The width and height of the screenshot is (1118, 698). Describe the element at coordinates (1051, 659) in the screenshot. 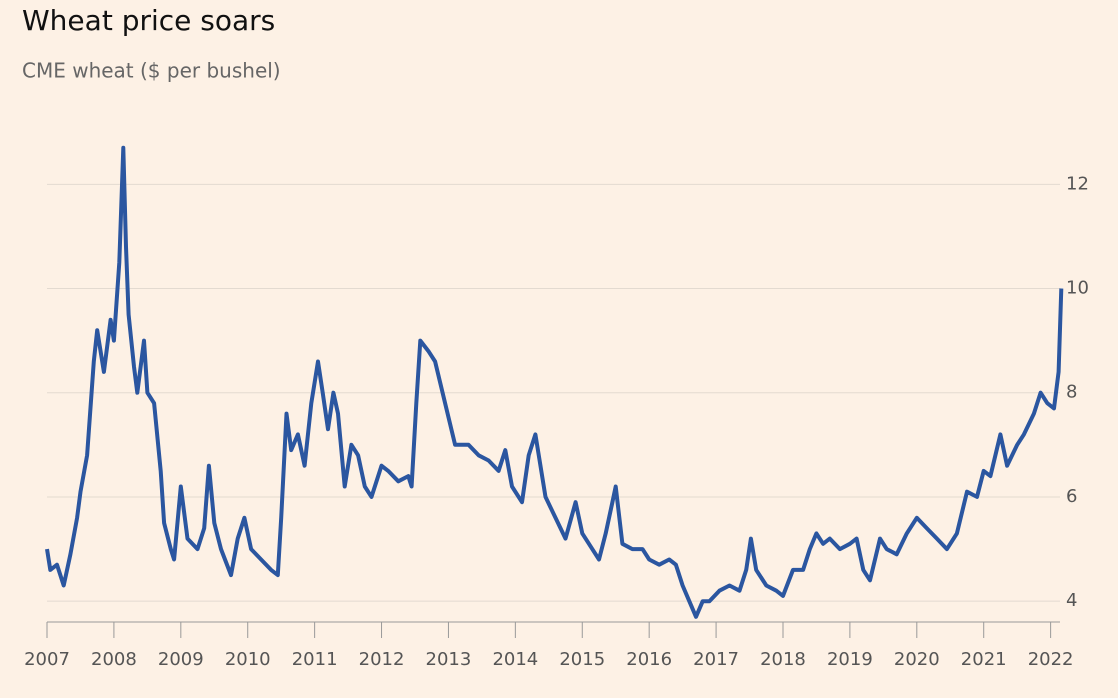

I see `x-tick-label: 2022` at that location.